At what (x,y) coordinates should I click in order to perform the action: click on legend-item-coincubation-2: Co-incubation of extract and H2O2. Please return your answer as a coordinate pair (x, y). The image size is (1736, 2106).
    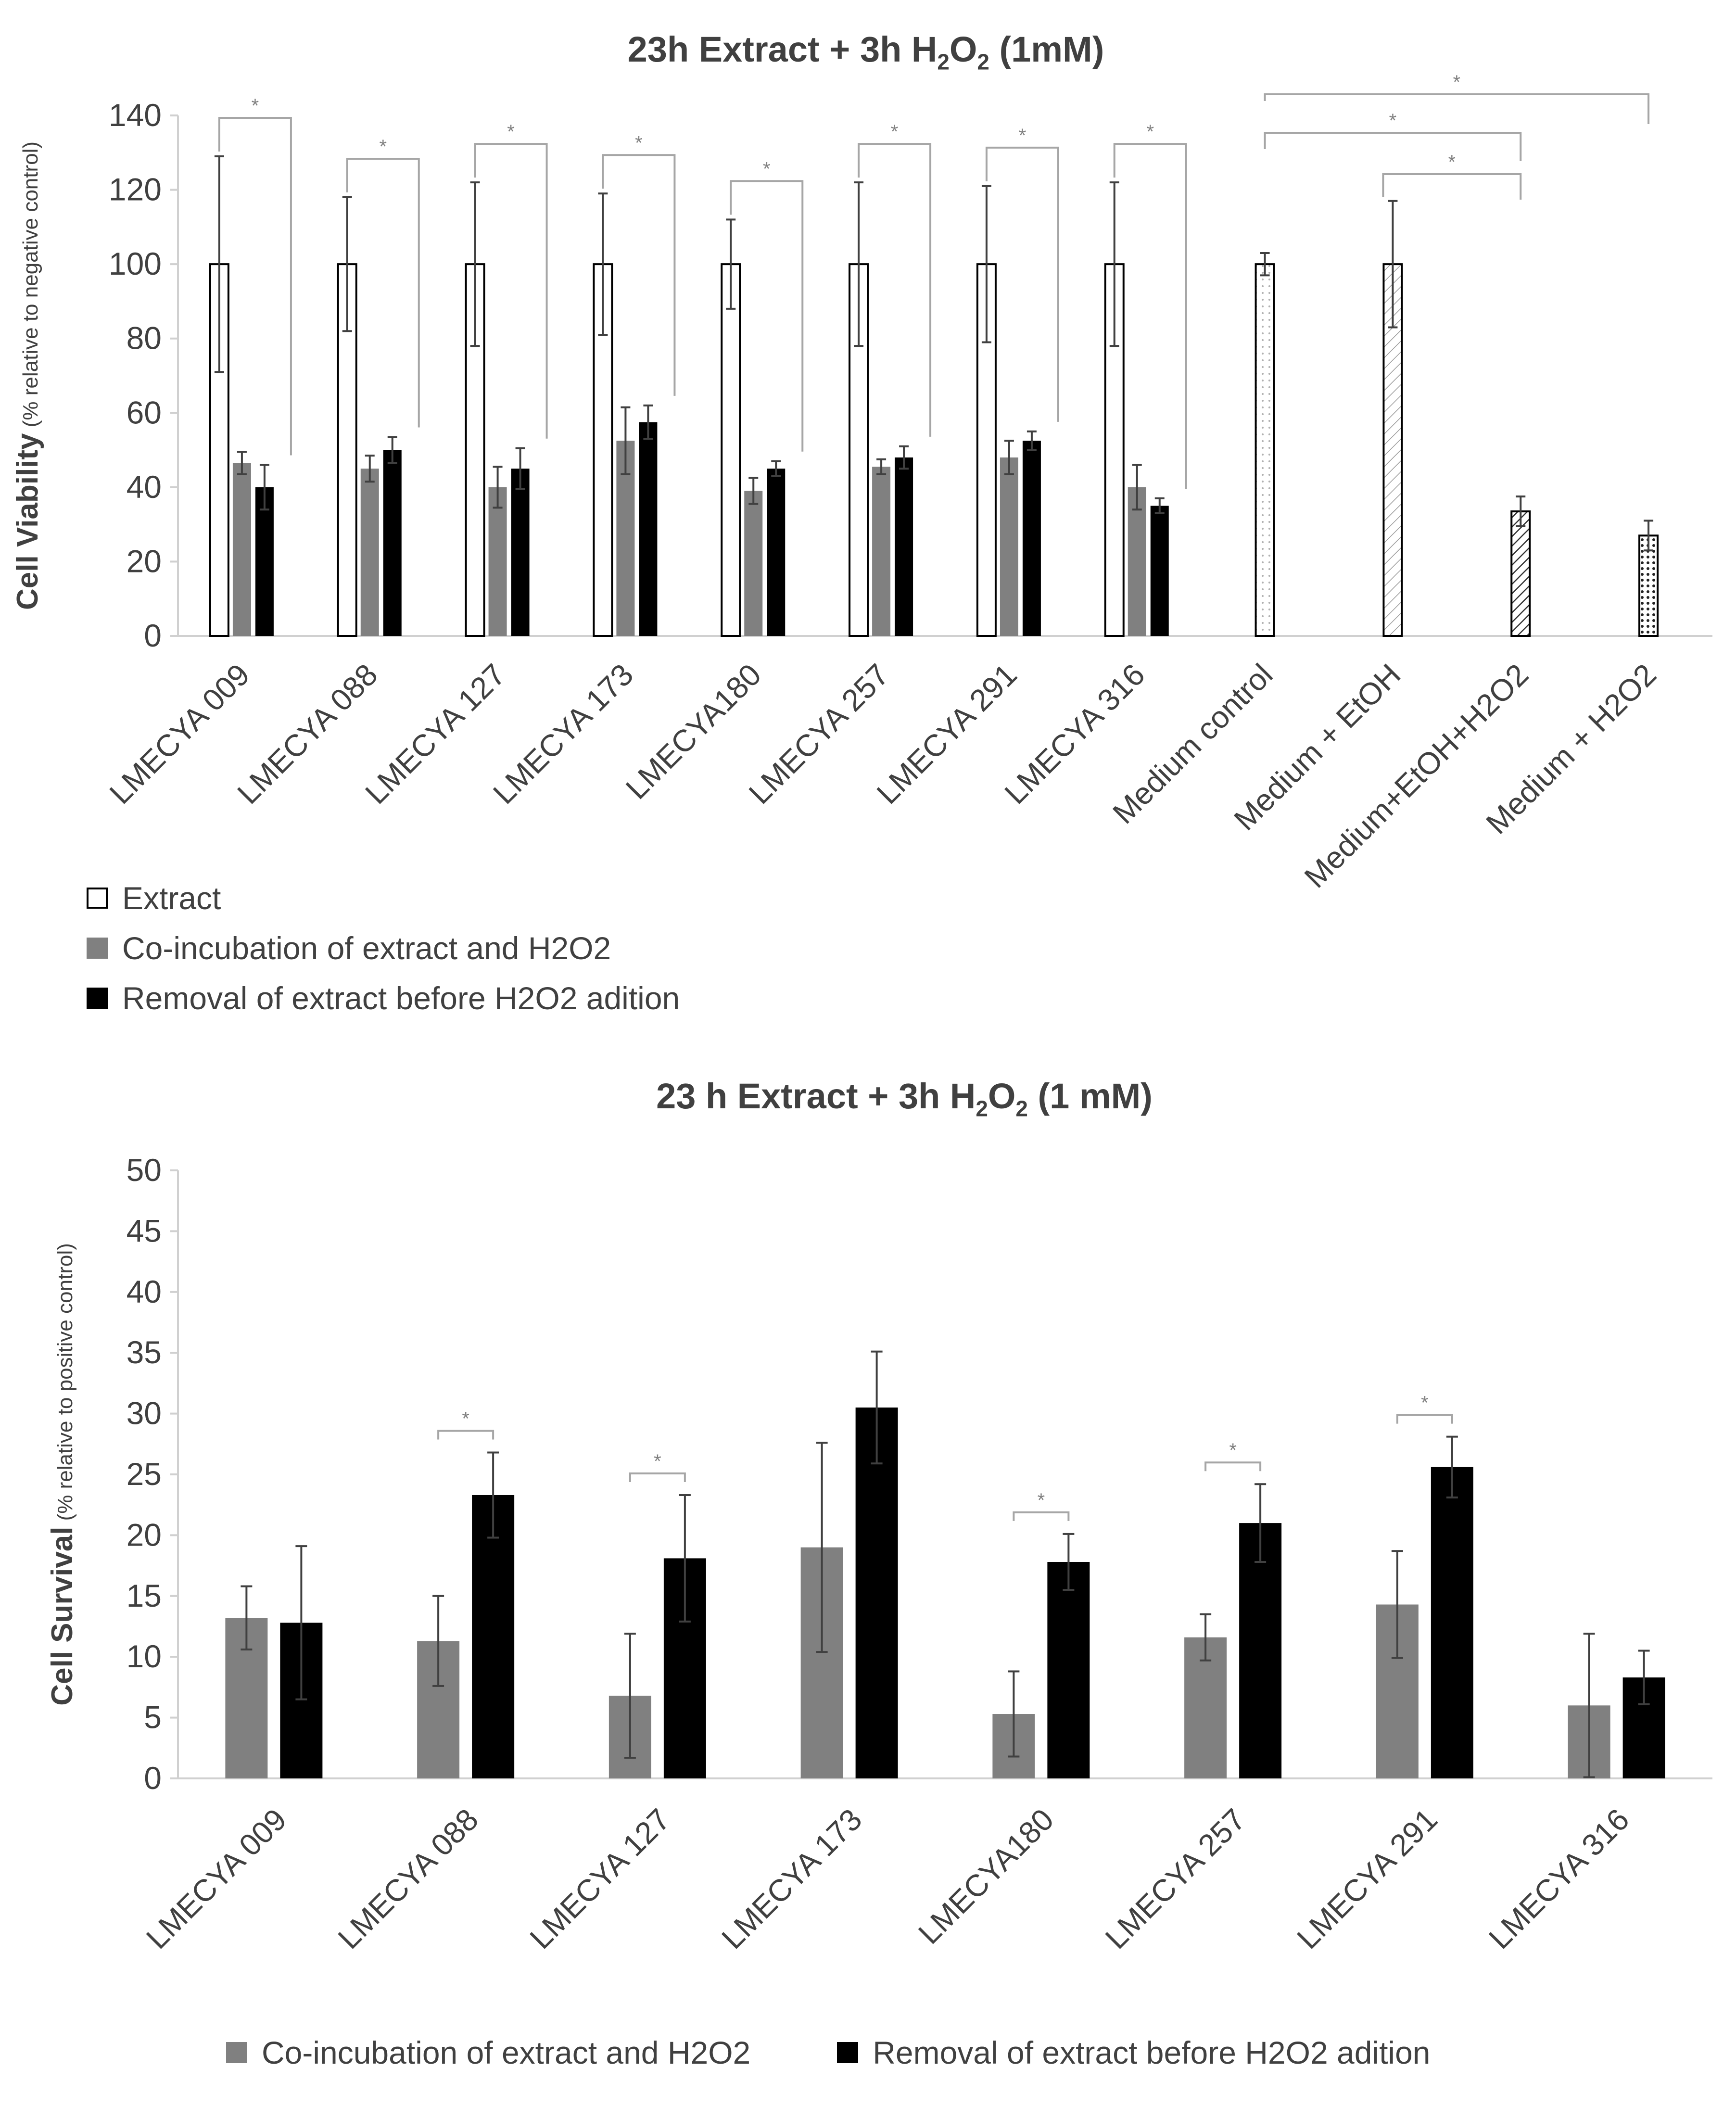
    Looking at the image, I should click on (488, 2053).